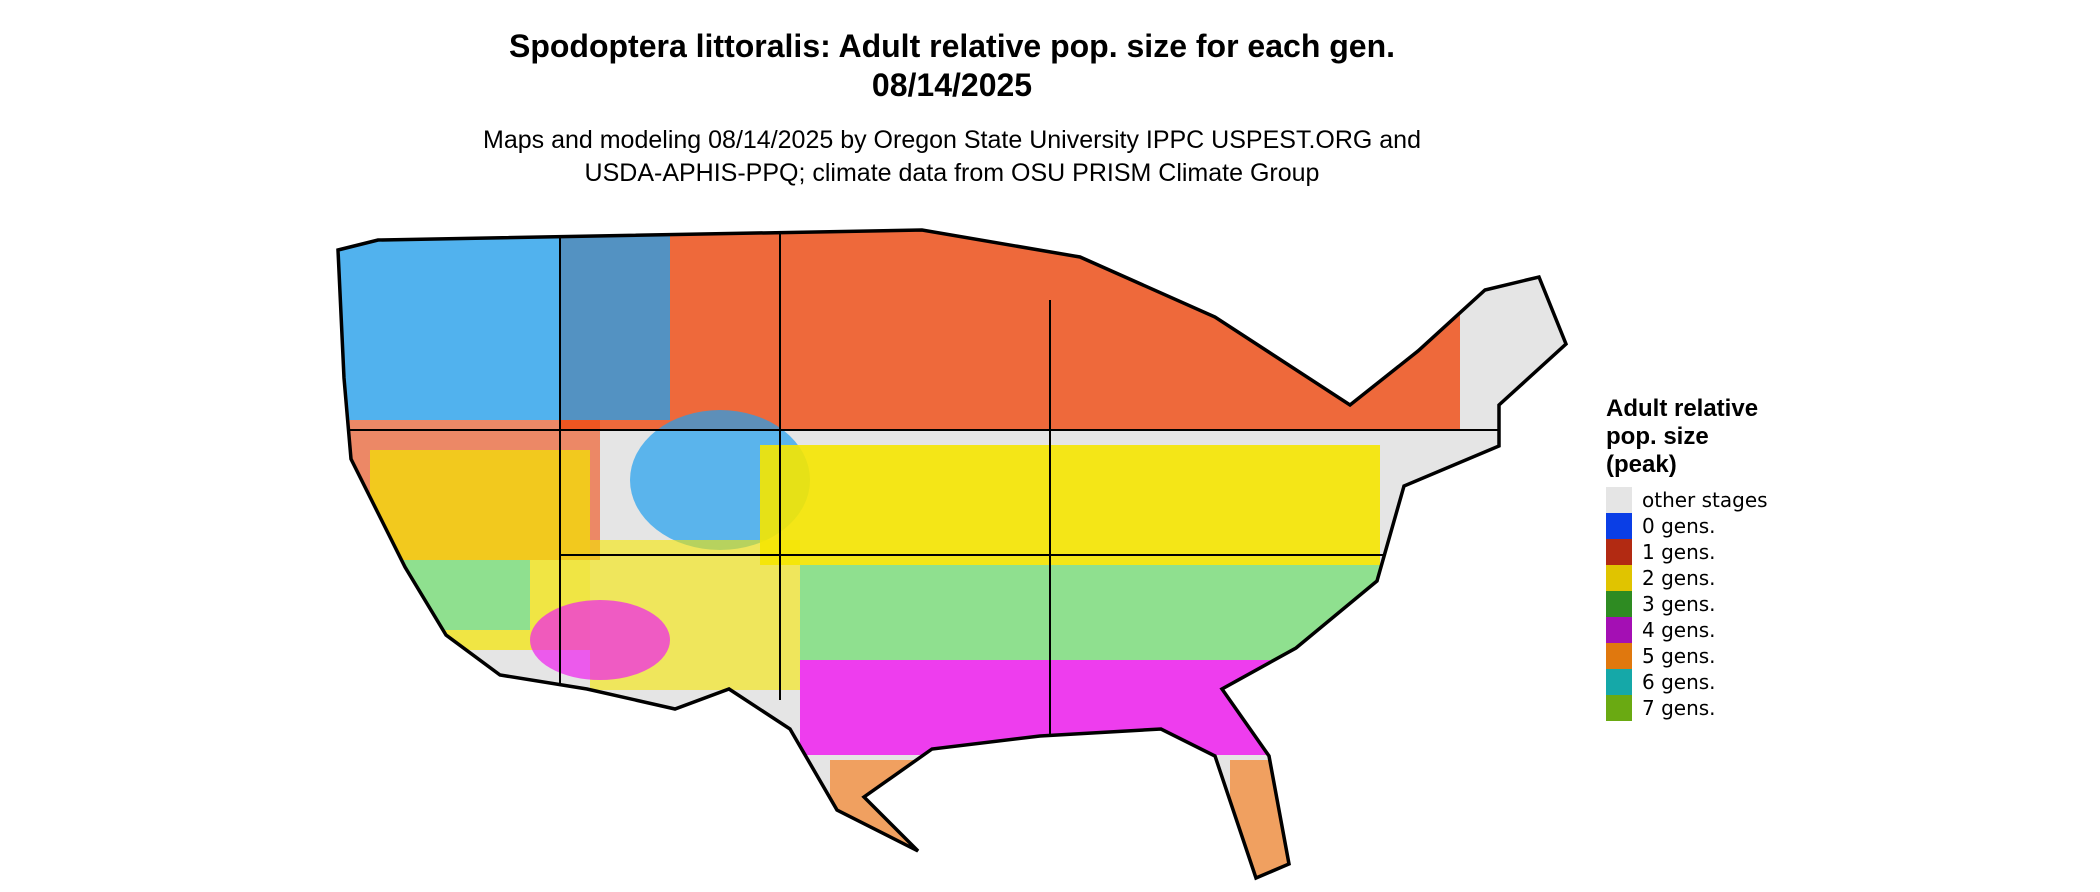  What do you see at coordinates (1679, 552) in the screenshot?
I see `legend-label: 1 gens.` at bounding box center [1679, 552].